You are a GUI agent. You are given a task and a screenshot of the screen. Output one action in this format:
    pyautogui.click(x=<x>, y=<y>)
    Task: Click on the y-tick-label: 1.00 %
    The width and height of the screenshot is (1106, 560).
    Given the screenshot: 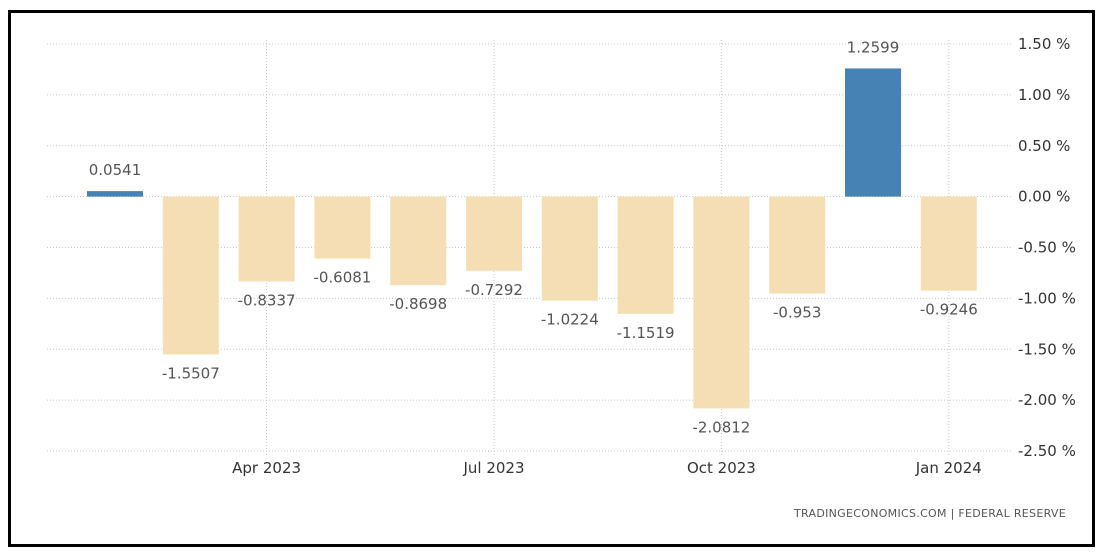 What is the action you would take?
    pyautogui.click(x=1044, y=95)
    